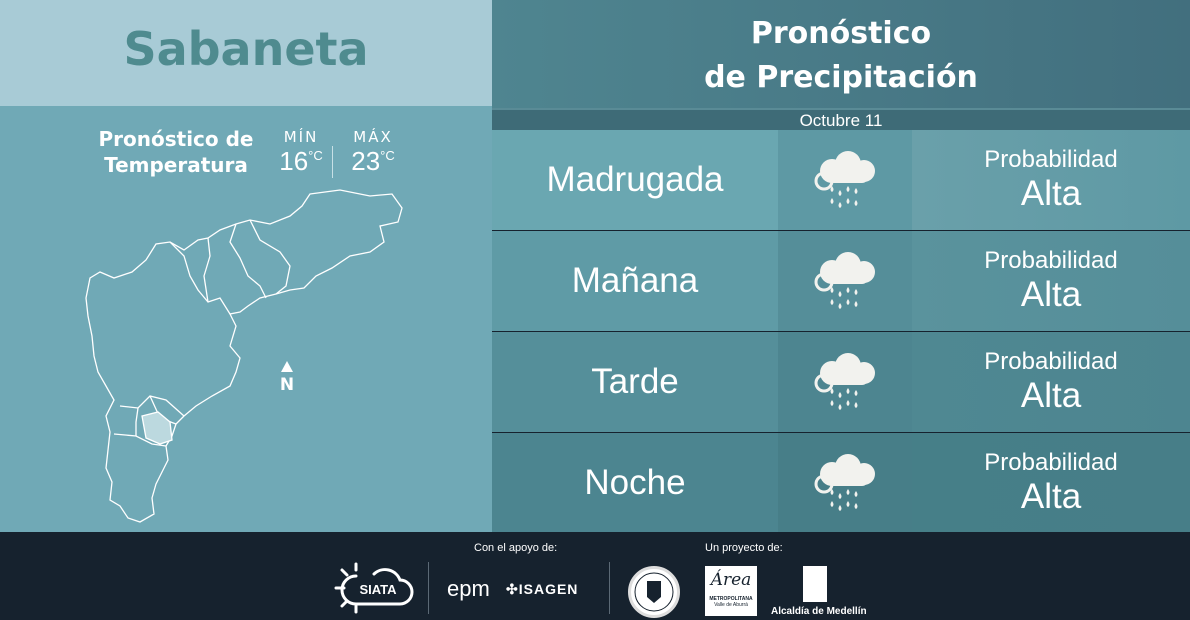 The image size is (1190, 620). What do you see at coordinates (287, 385) in the screenshot?
I see `north-label: N` at bounding box center [287, 385].